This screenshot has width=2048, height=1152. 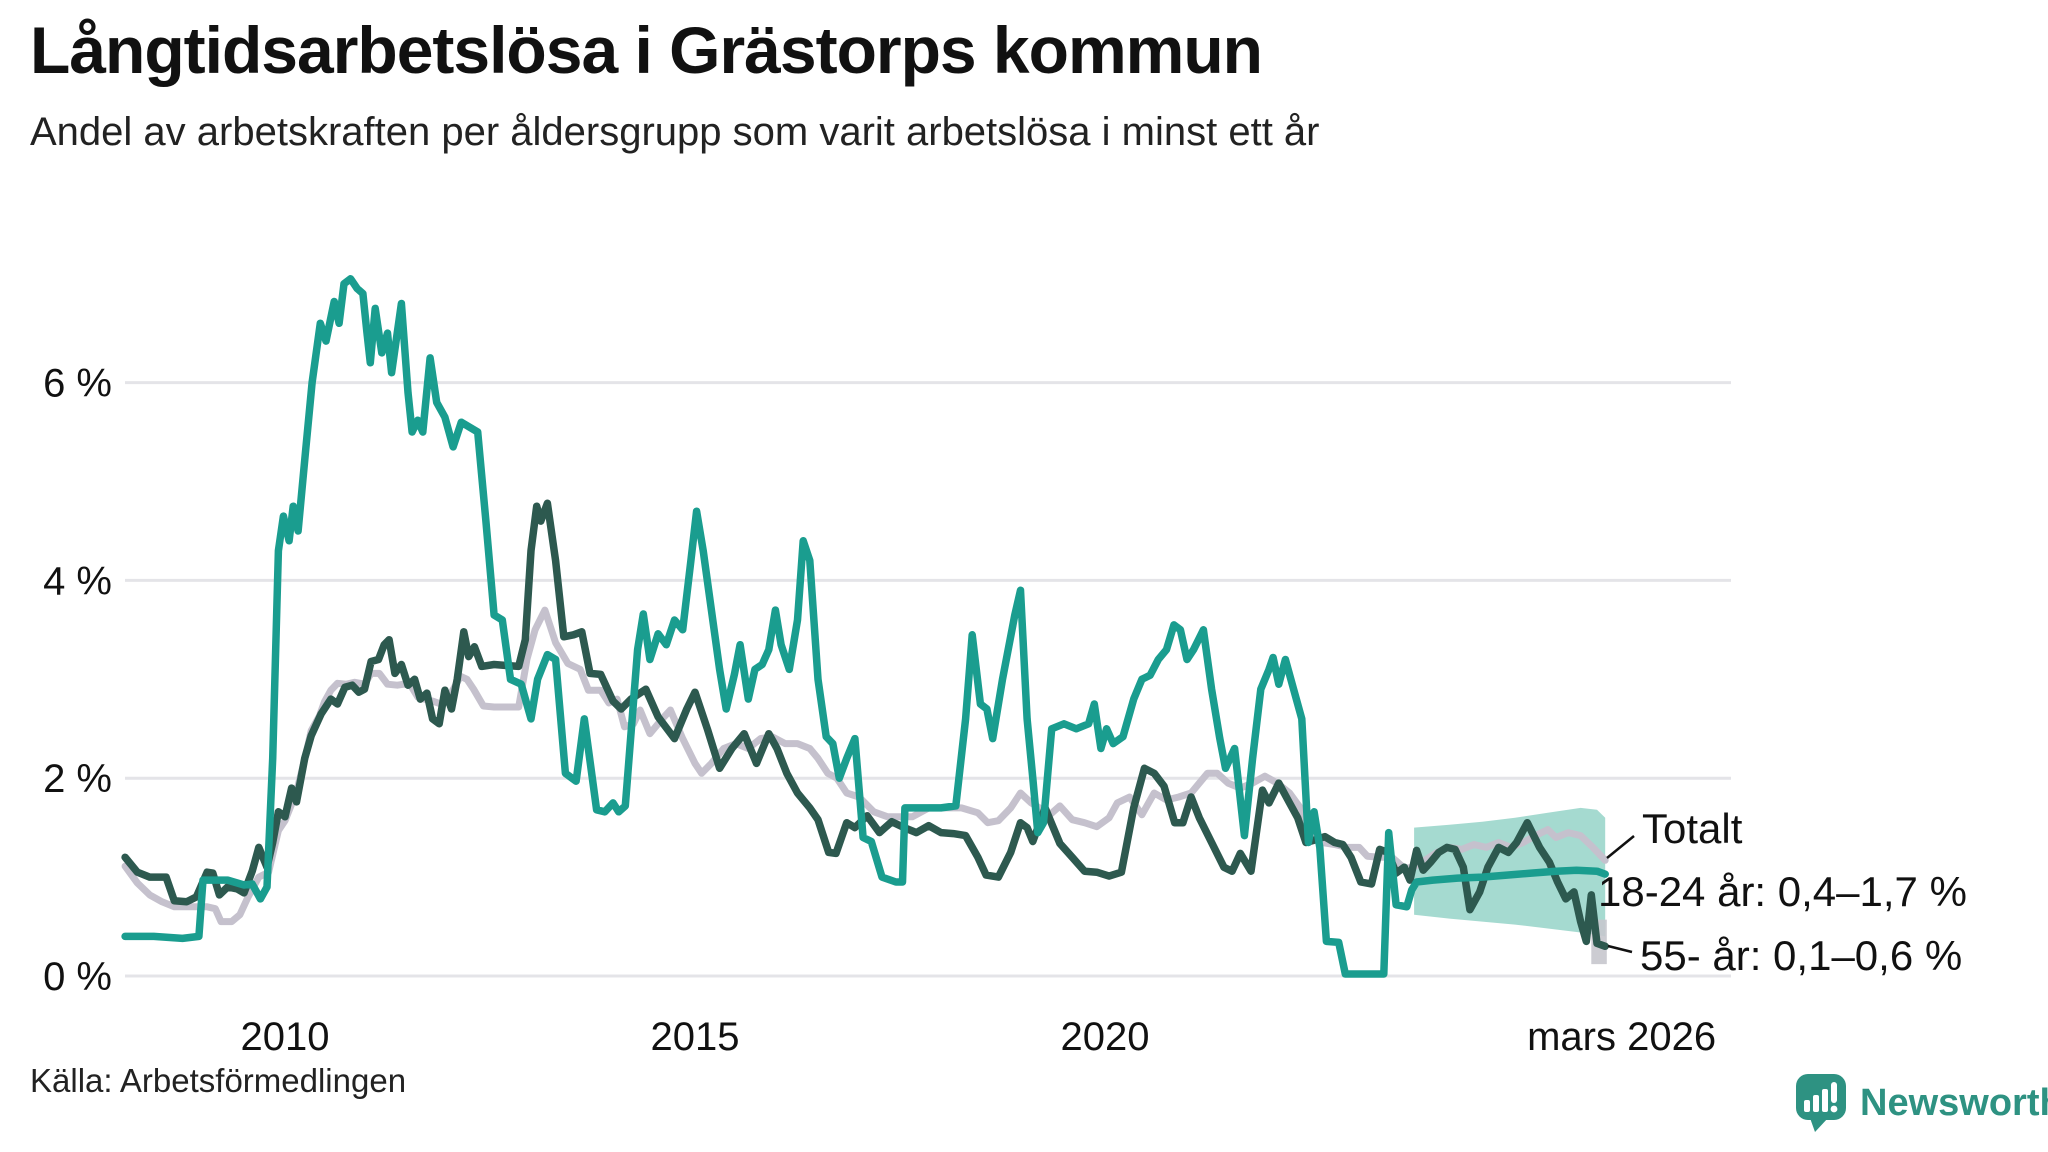 I want to click on x-tick-label: 2015, so click(x=695, y=1037).